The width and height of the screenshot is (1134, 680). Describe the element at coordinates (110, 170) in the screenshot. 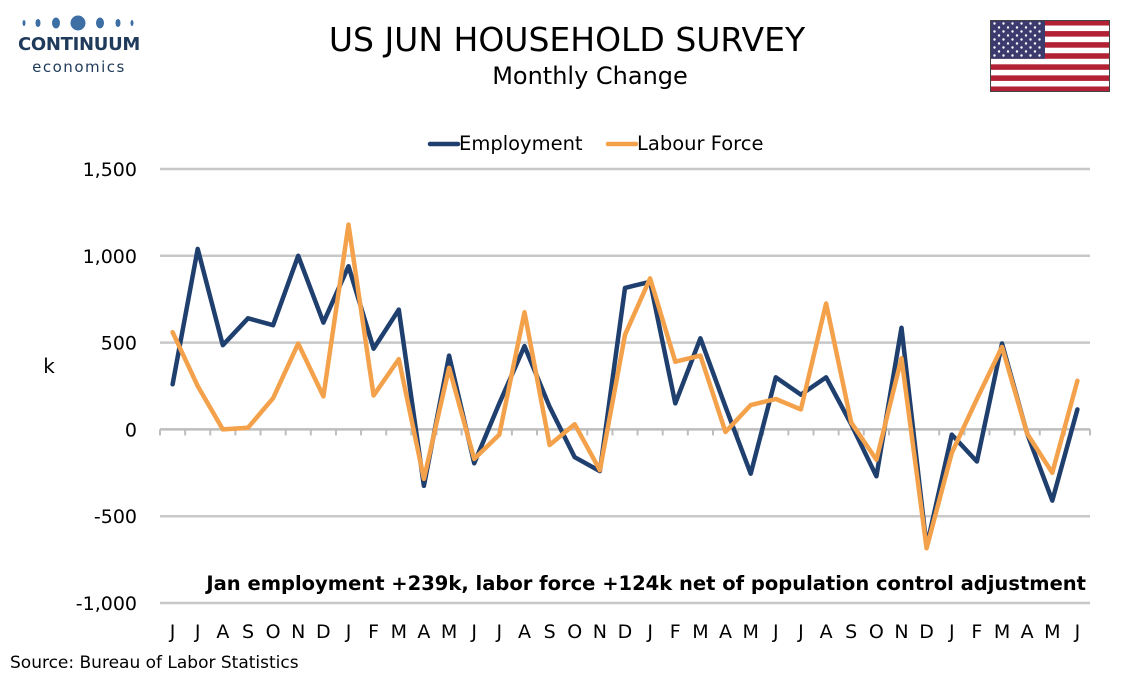

I see `y-tick-label: 1,500` at that location.